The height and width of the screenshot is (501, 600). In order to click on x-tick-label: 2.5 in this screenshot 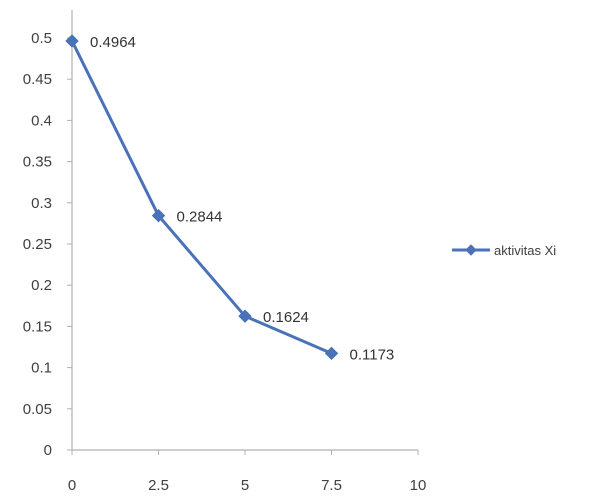, I will do `click(158, 485)`.